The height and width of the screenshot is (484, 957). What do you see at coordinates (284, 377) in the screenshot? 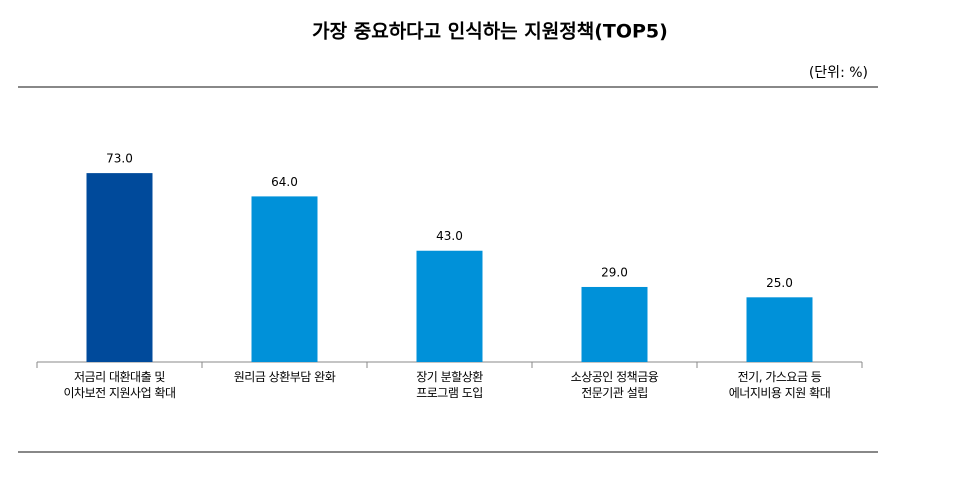
I see `x-tick-label: 원리금 상환부담 완화` at bounding box center [284, 377].